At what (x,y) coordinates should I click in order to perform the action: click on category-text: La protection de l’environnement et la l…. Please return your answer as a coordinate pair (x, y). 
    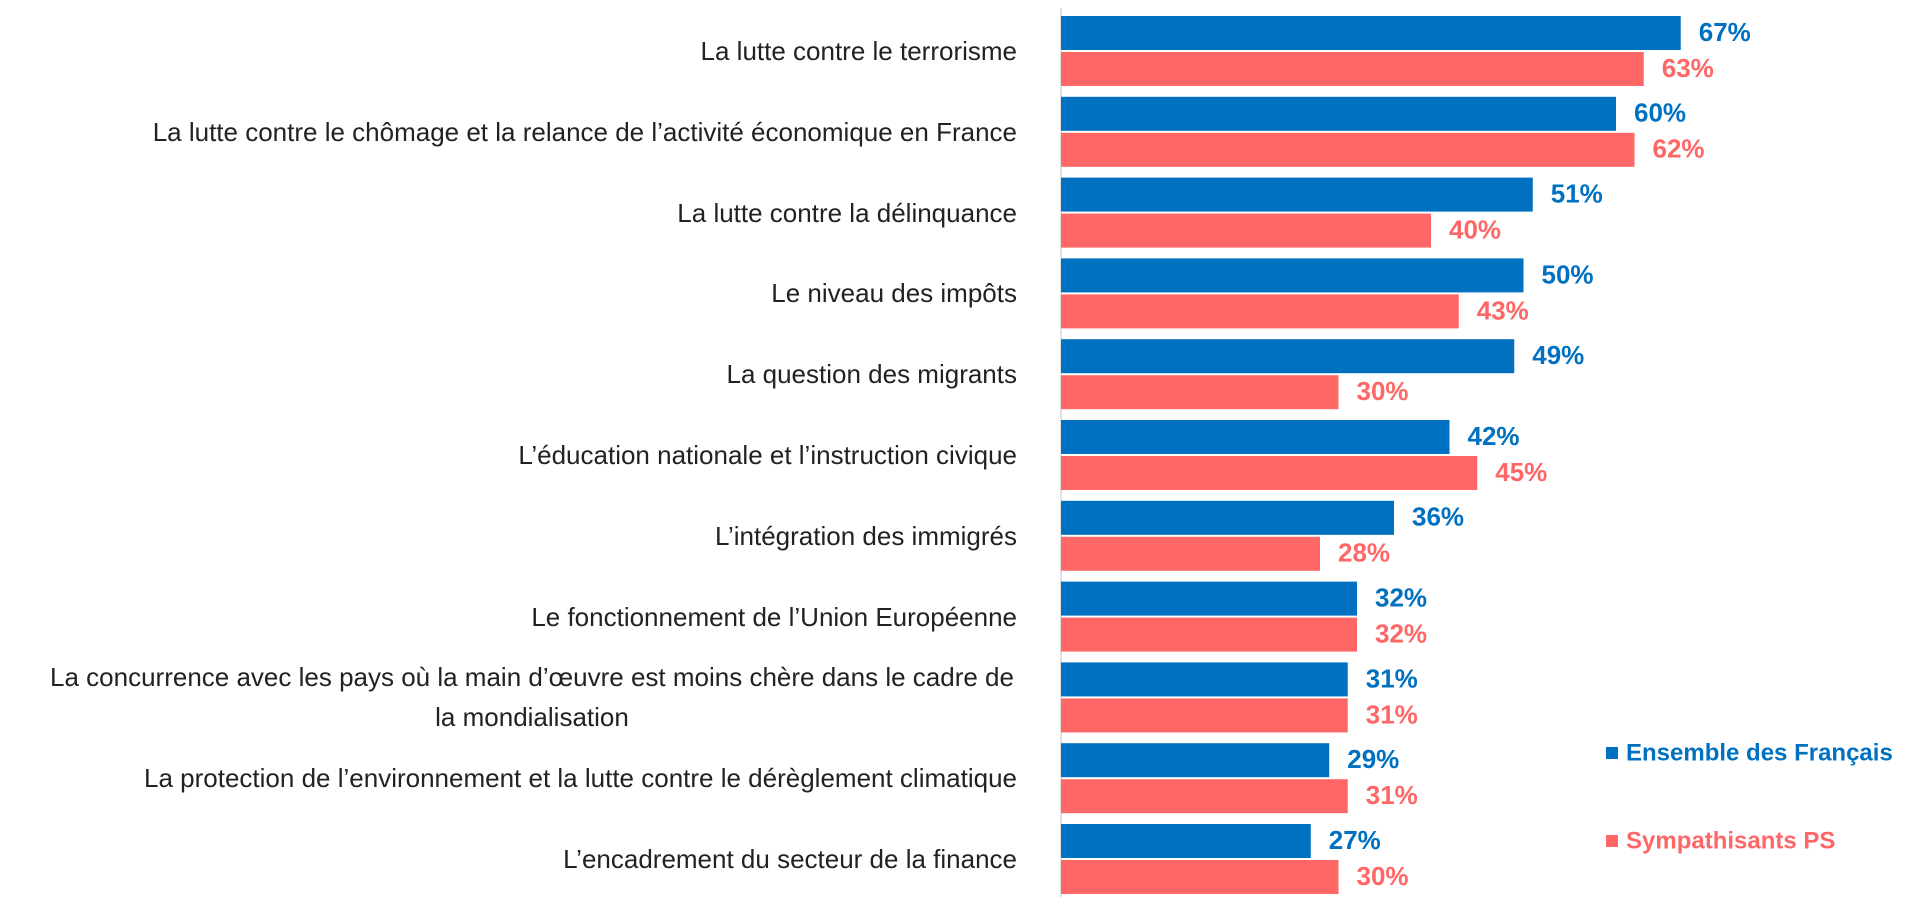
    Looking at the image, I should click on (580, 778).